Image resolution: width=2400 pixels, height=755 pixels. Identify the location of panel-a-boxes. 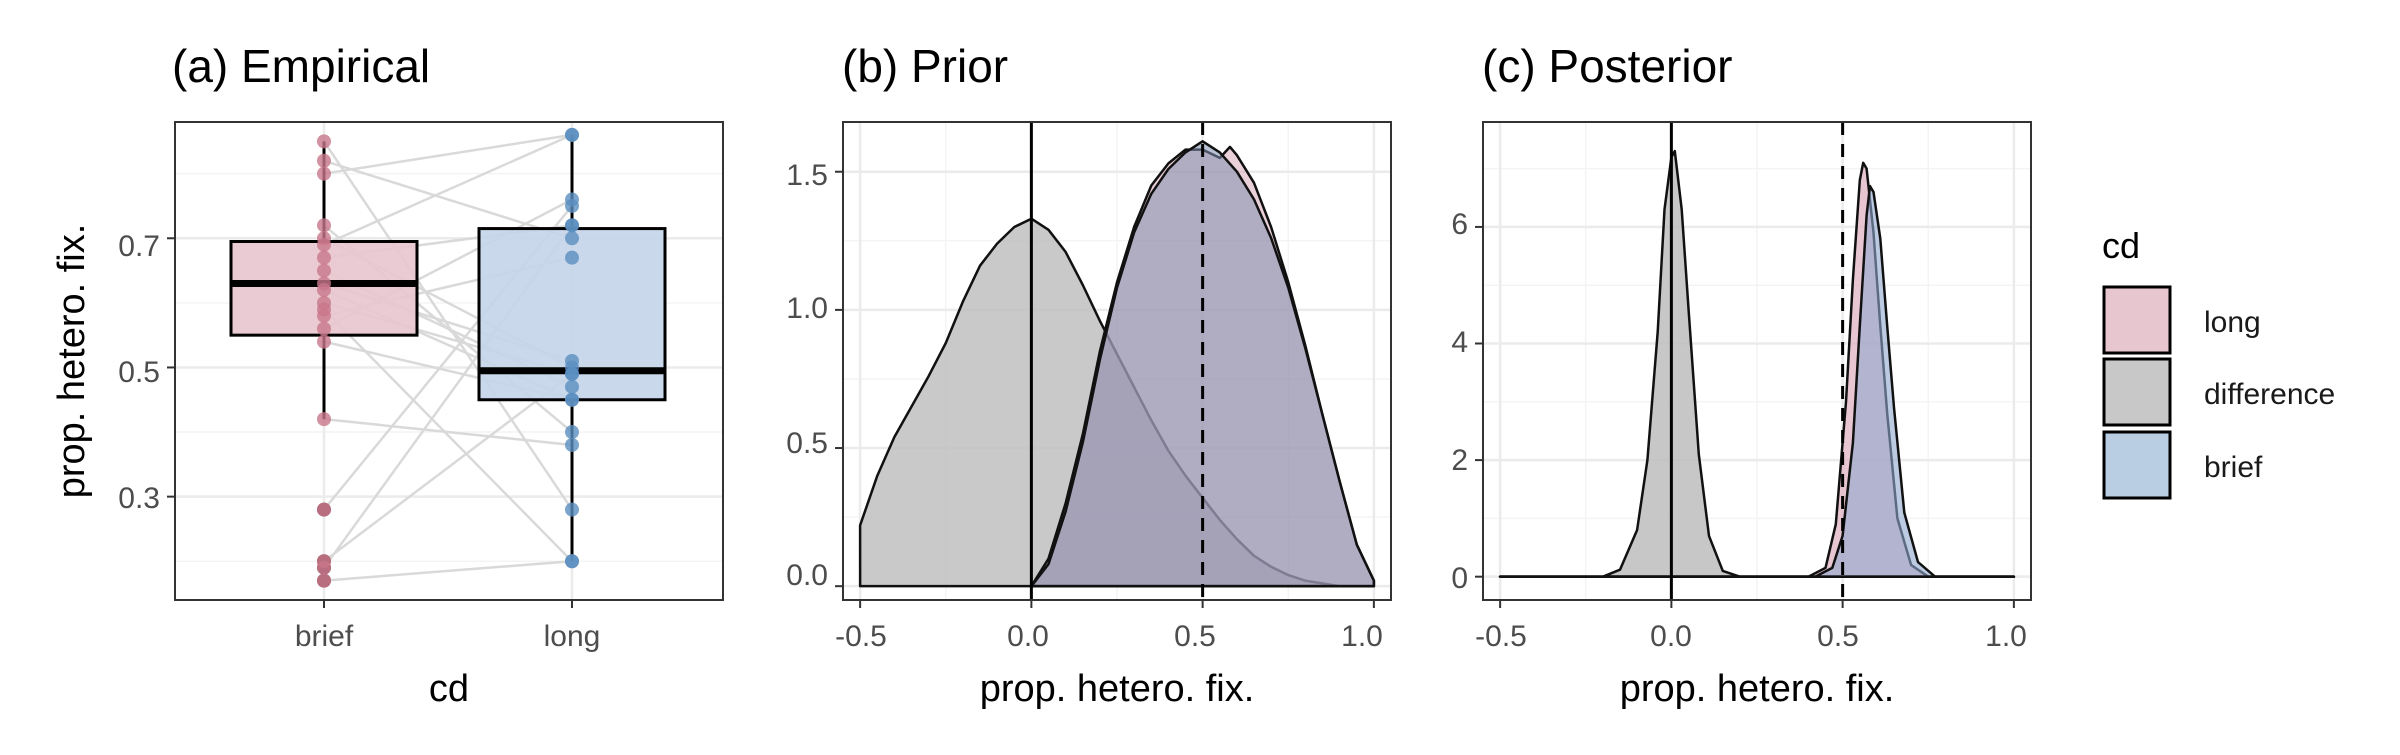
(448, 361).